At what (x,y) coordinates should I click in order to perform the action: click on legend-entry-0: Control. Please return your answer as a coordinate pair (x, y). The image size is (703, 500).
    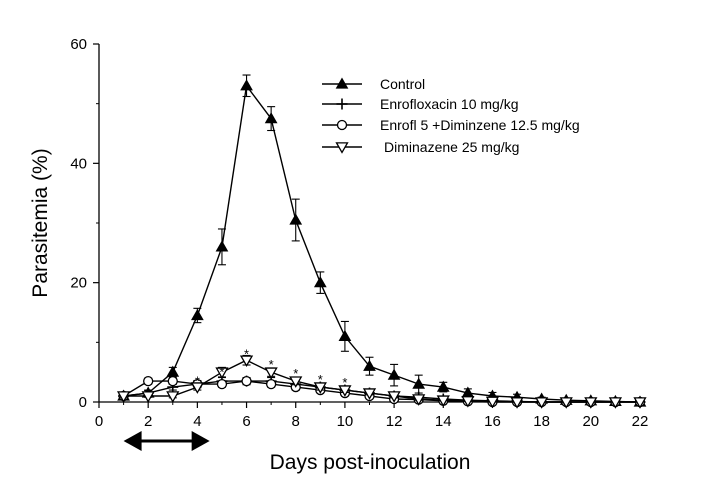
    Looking at the image, I should click on (373, 84).